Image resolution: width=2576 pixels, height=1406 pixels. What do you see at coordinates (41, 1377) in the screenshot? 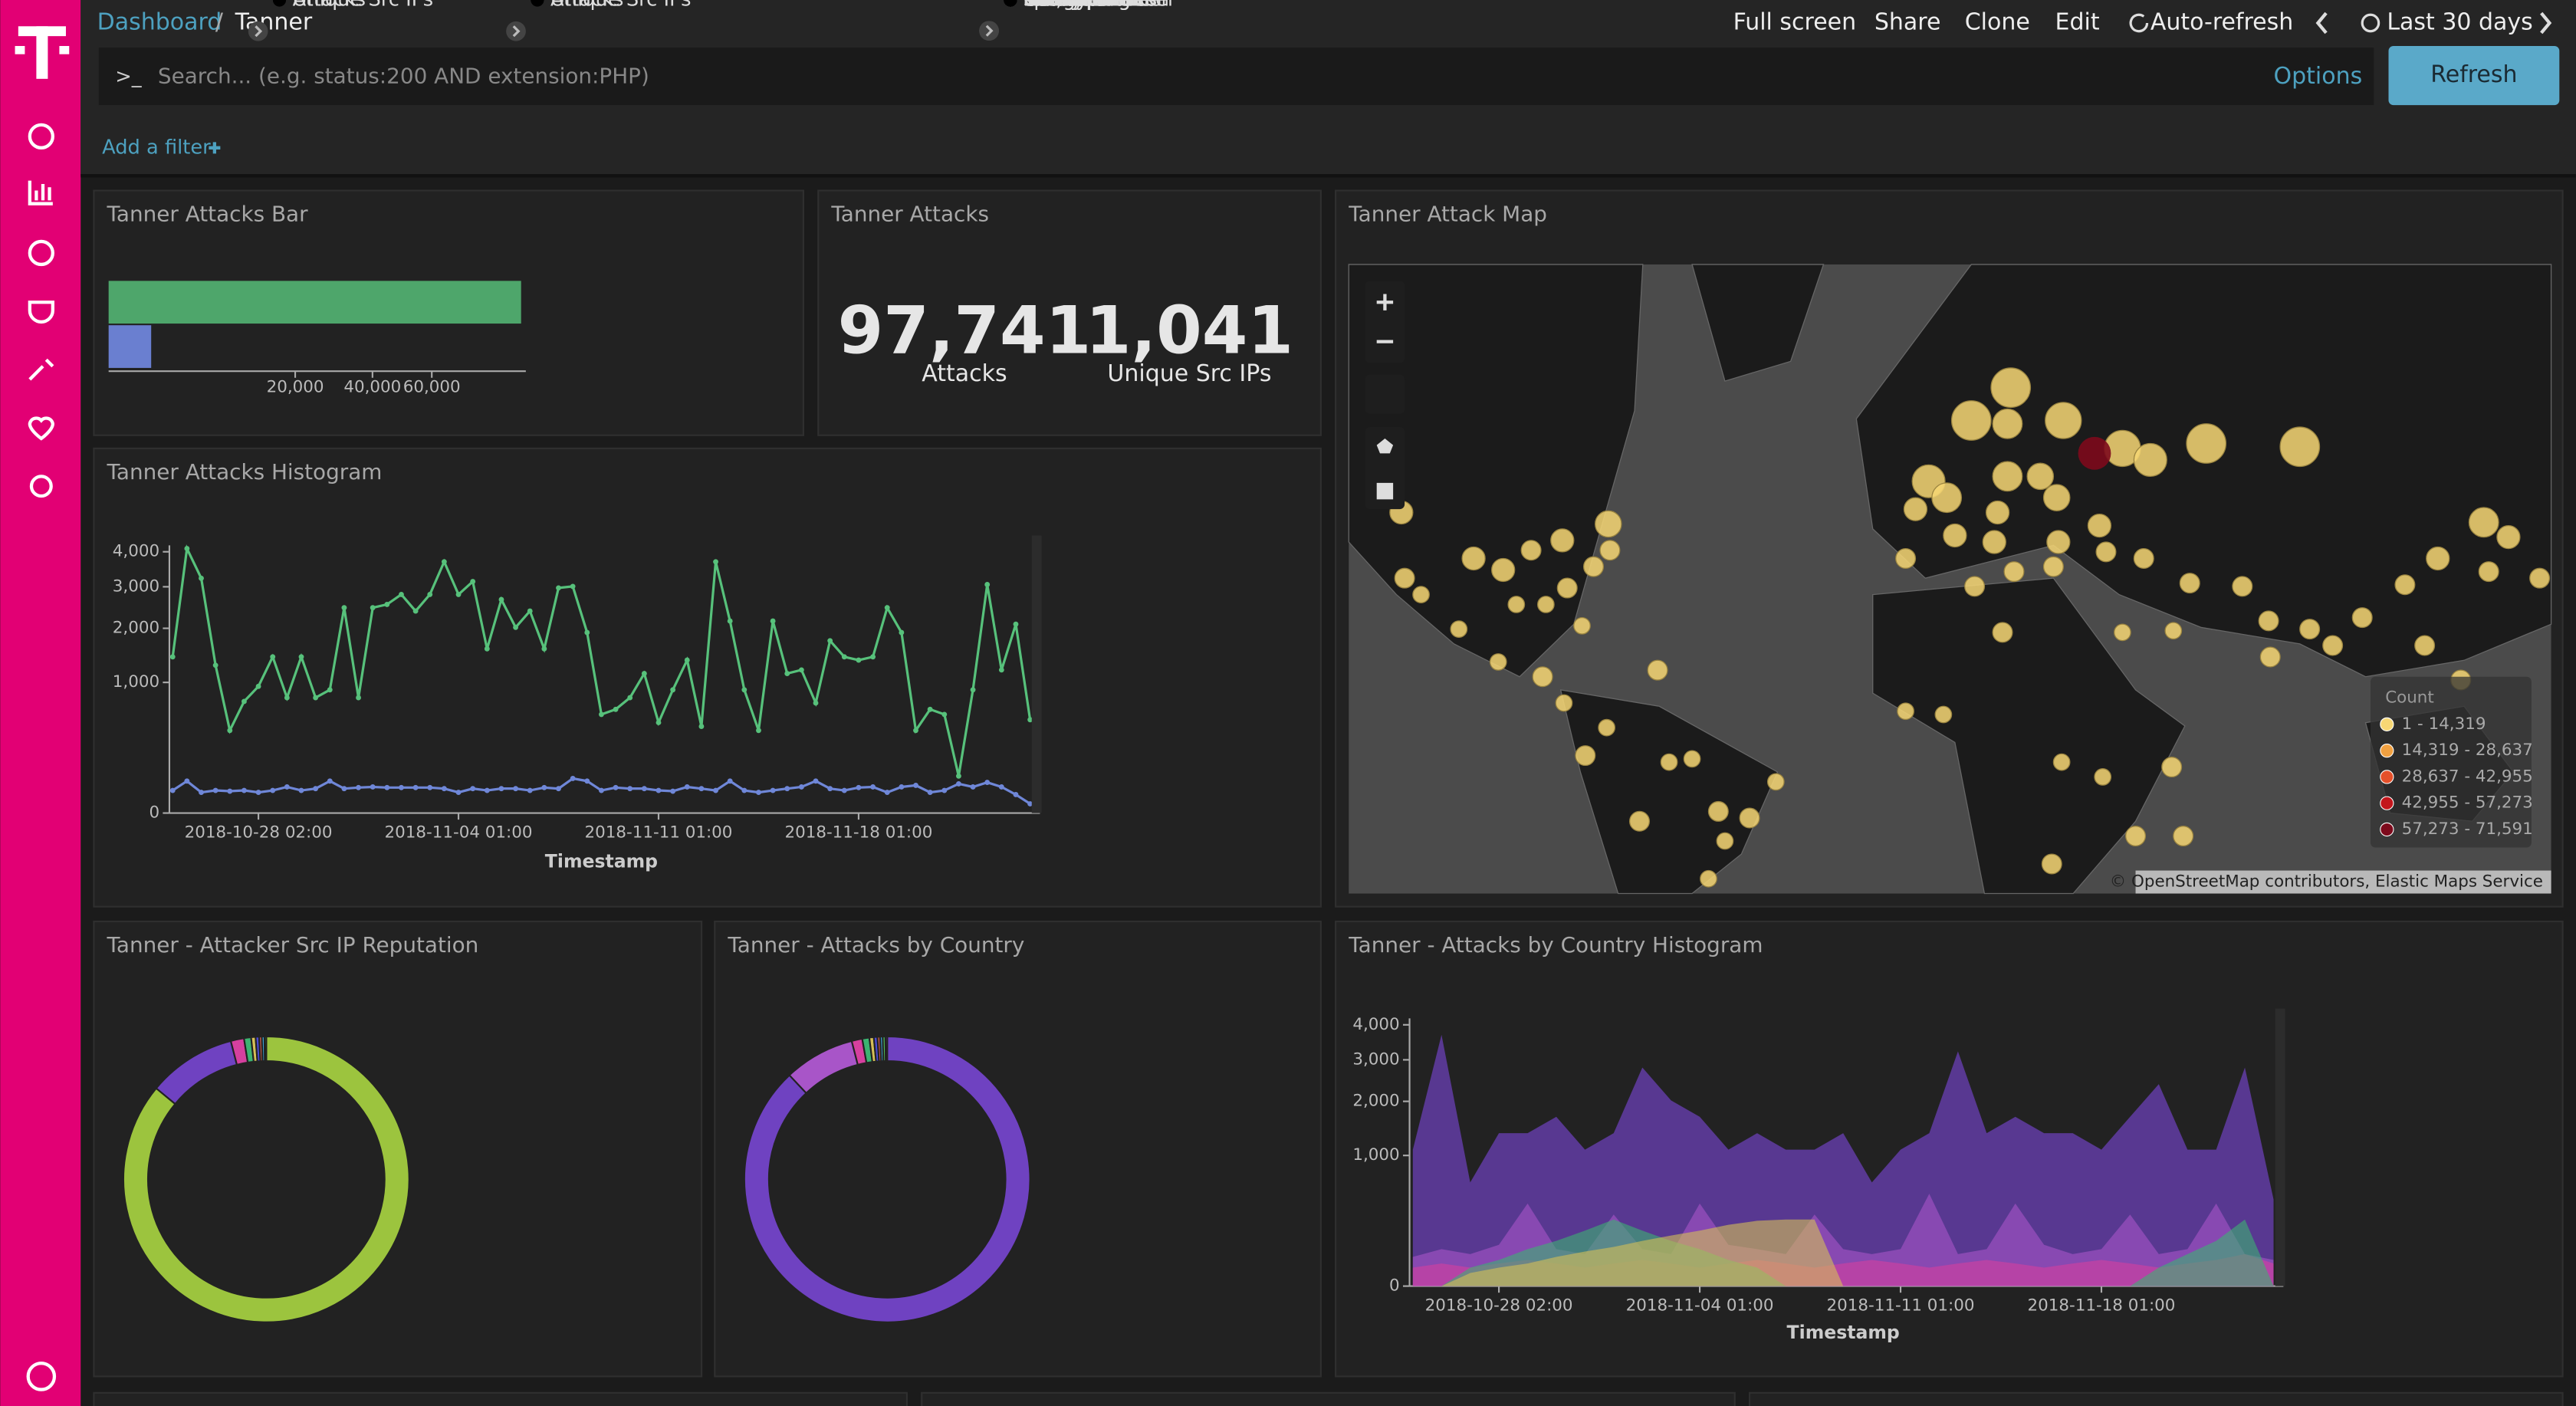
I see `collapse-icon` at bounding box center [41, 1377].